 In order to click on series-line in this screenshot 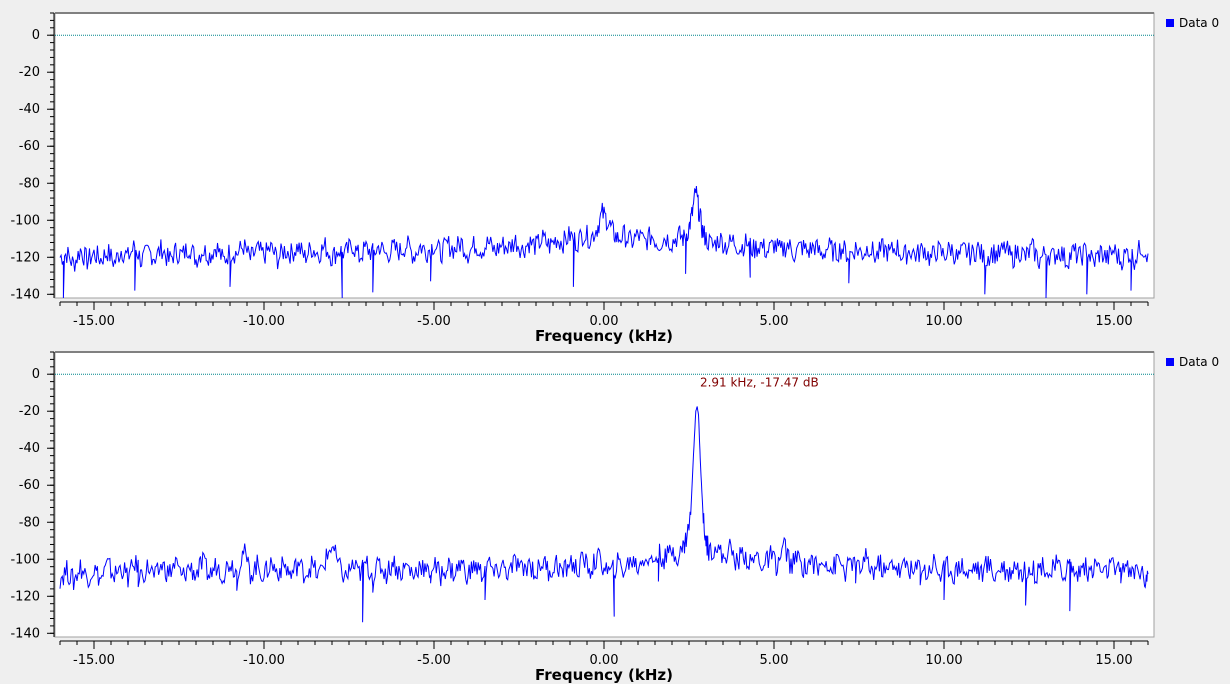, I will do `click(604, 242)`.